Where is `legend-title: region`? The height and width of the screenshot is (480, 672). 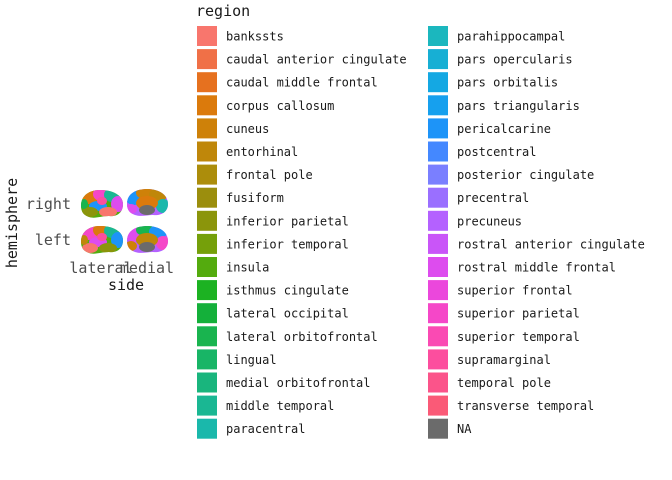
legend-title: region is located at coordinates (223, 11).